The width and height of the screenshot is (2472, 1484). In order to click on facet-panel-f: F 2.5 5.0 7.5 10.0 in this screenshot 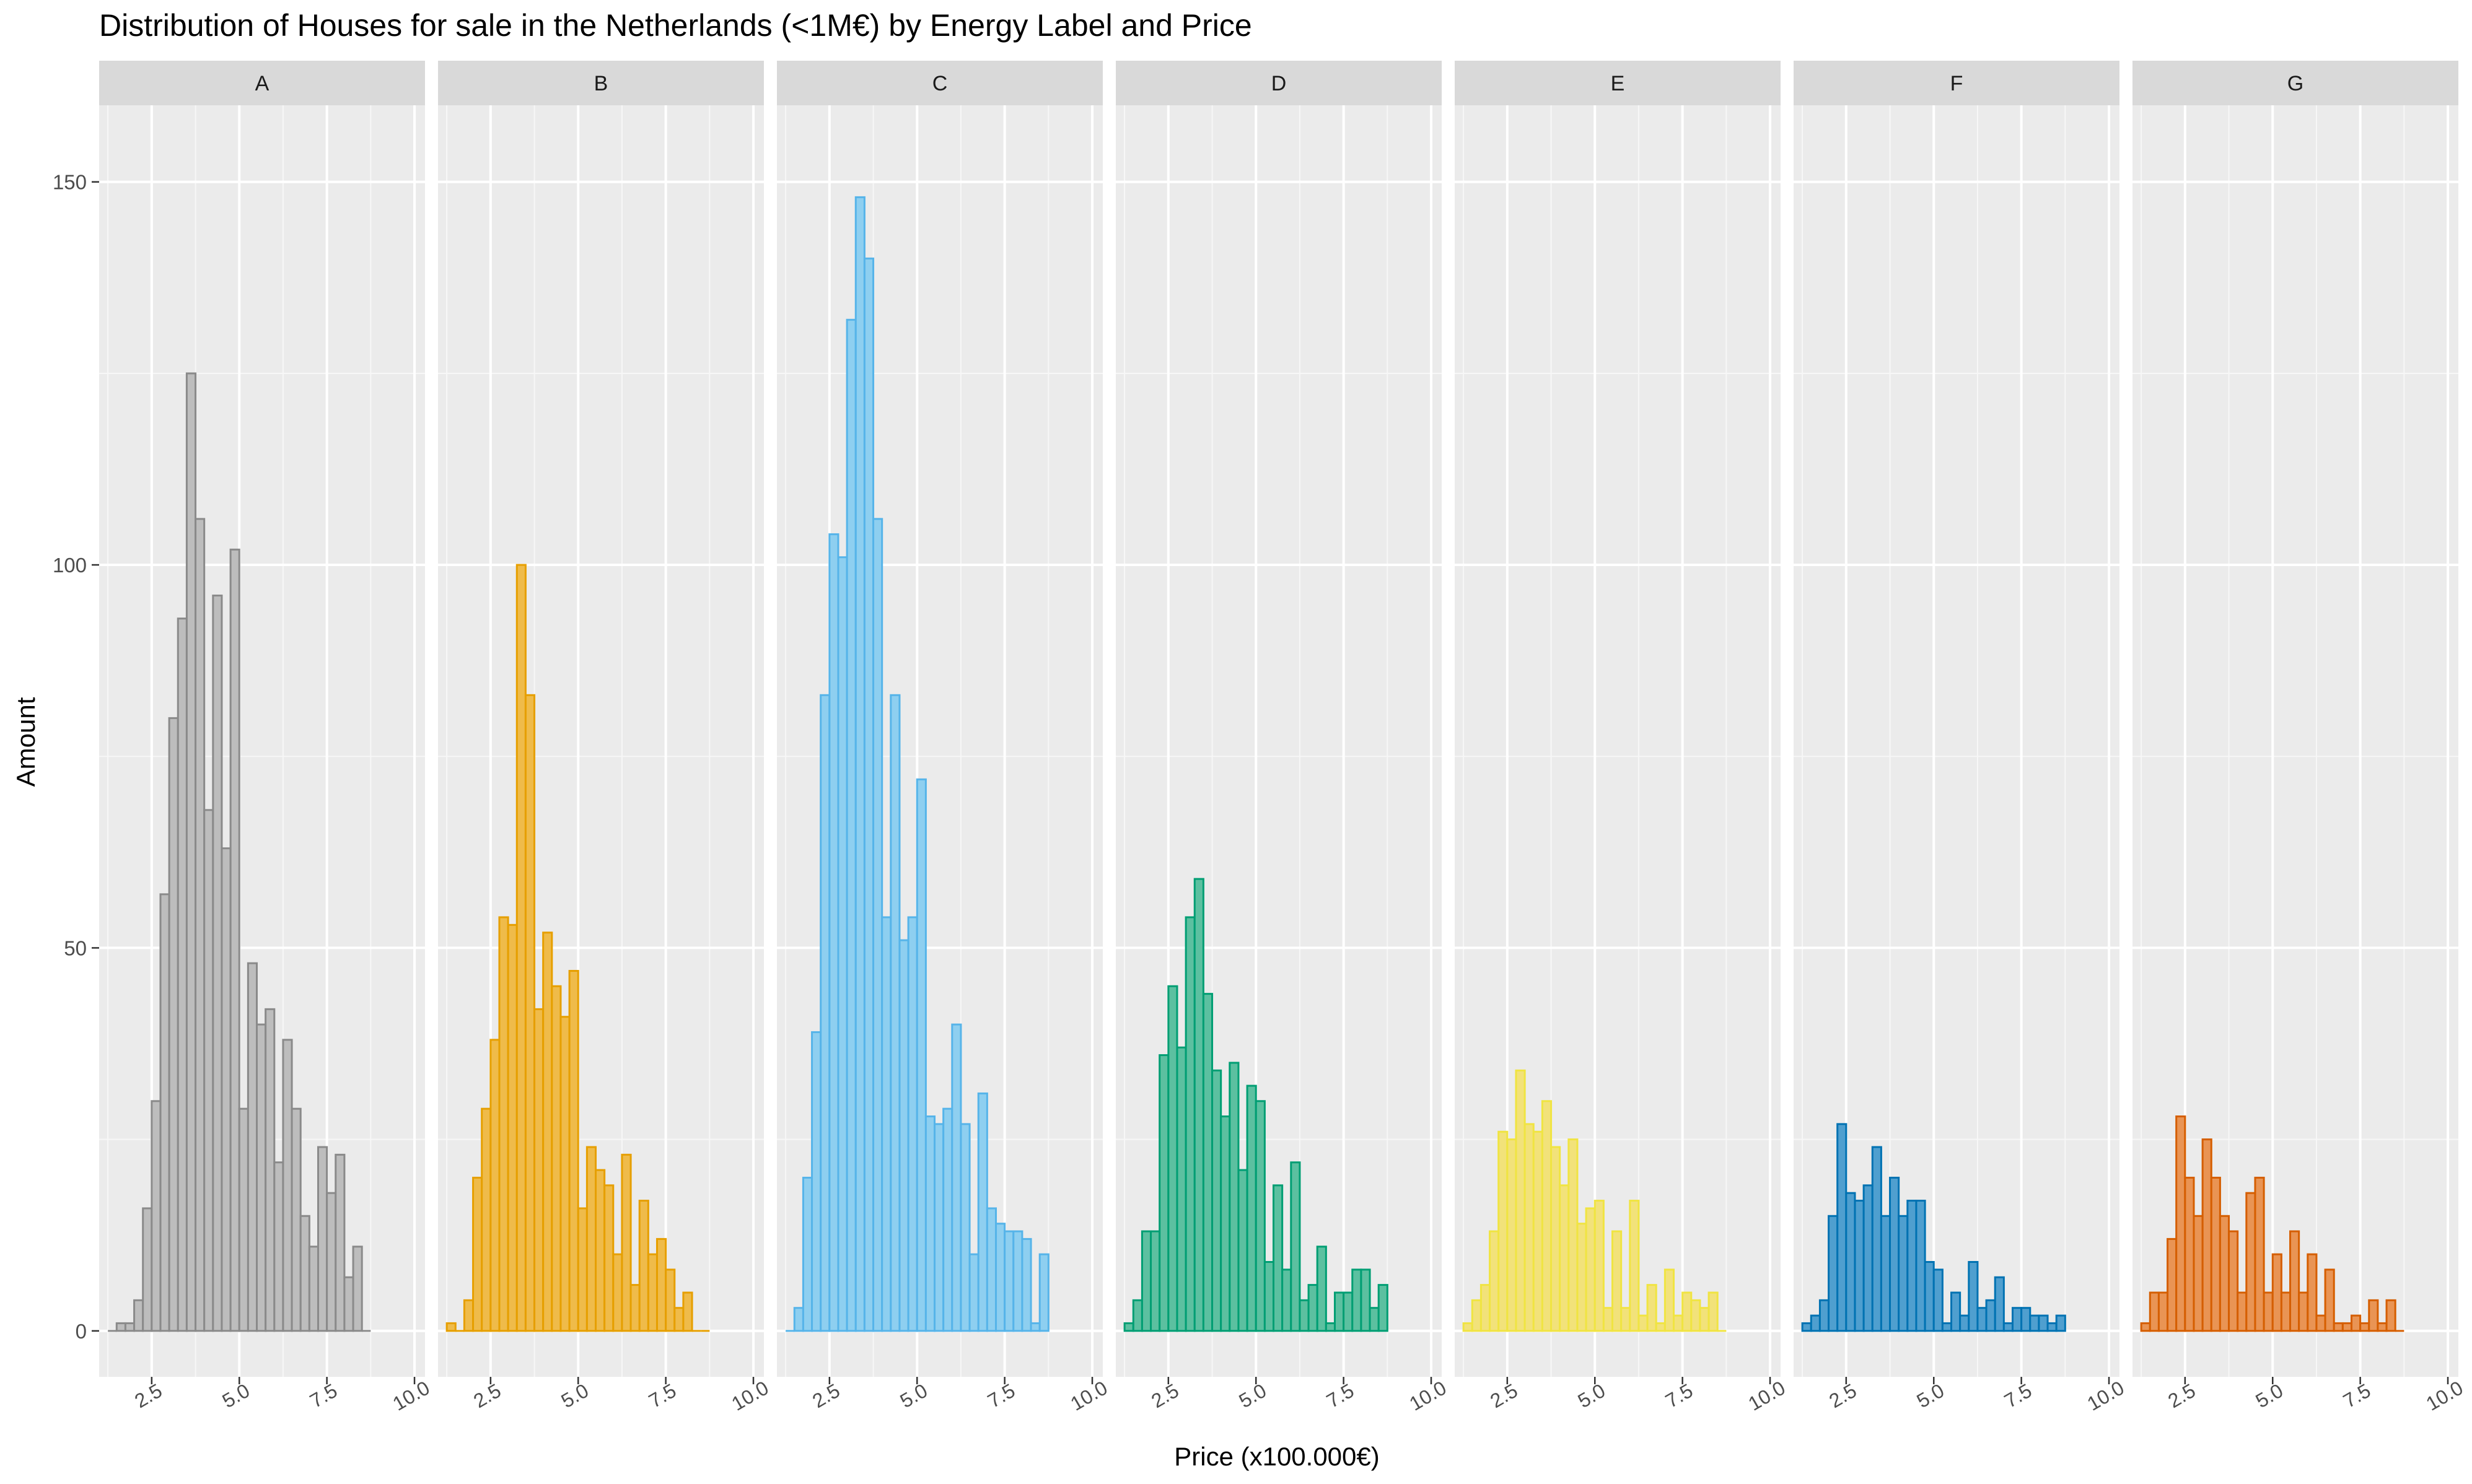, I will do `click(1961, 738)`.